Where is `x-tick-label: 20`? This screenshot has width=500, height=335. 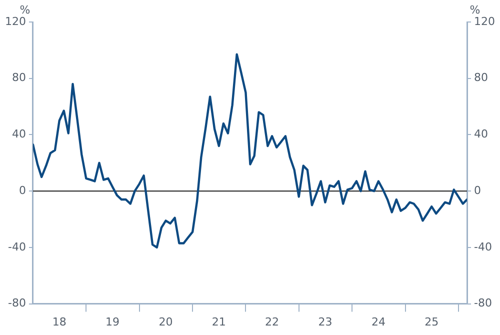 x-tick-label: 20 is located at coordinates (165, 321).